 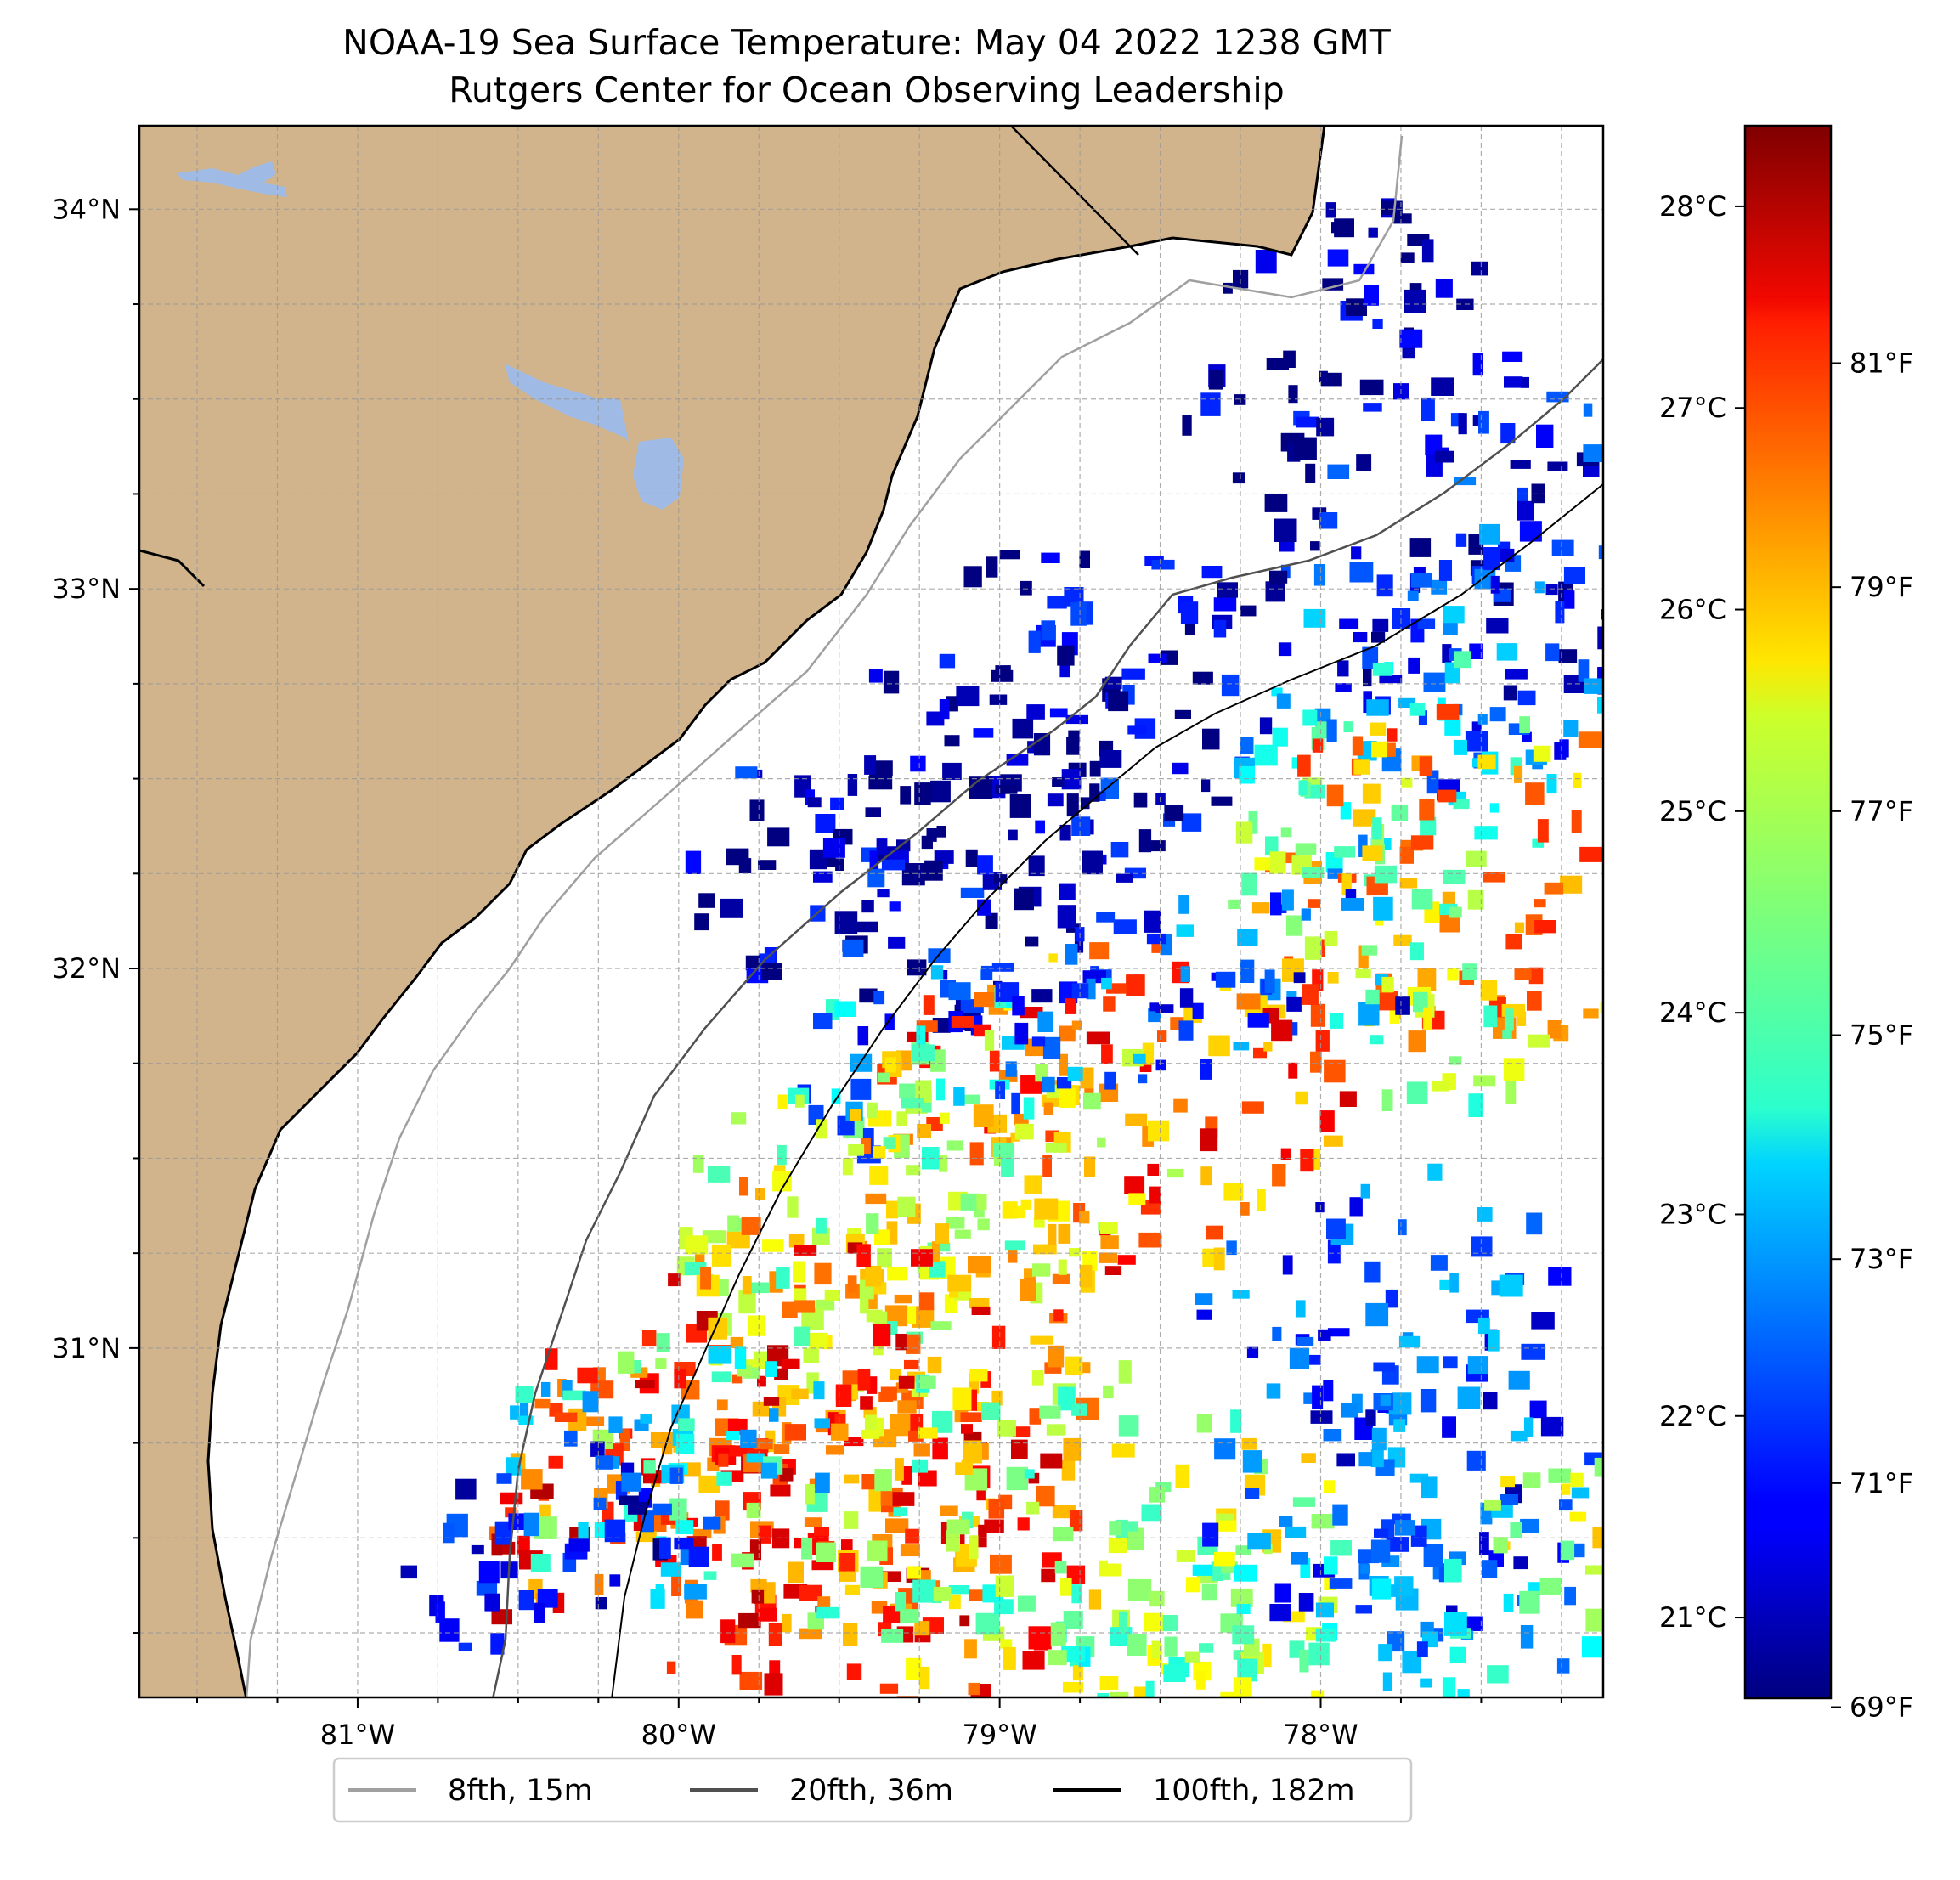 What do you see at coordinates (1693, 1013) in the screenshot?
I see `celsius-tick-label: 24°C` at bounding box center [1693, 1013].